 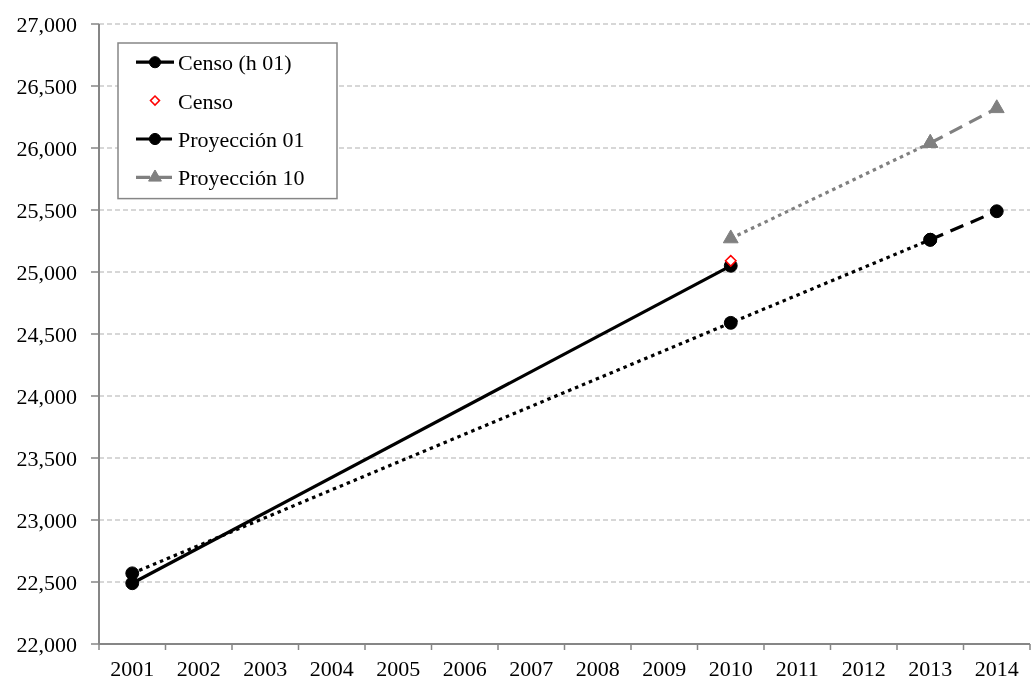 What do you see at coordinates (132, 668) in the screenshot?
I see `x-tick-label: 2001` at bounding box center [132, 668].